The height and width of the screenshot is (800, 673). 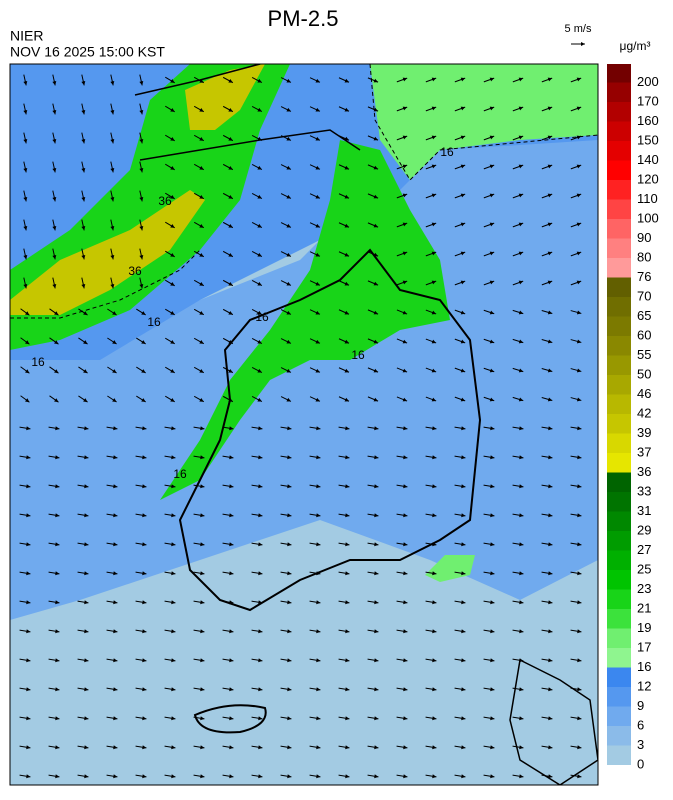 What do you see at coordinates (648, 81) in the screenshot?
I see `colorbar-label: 200` at bounding box center [648, 81].